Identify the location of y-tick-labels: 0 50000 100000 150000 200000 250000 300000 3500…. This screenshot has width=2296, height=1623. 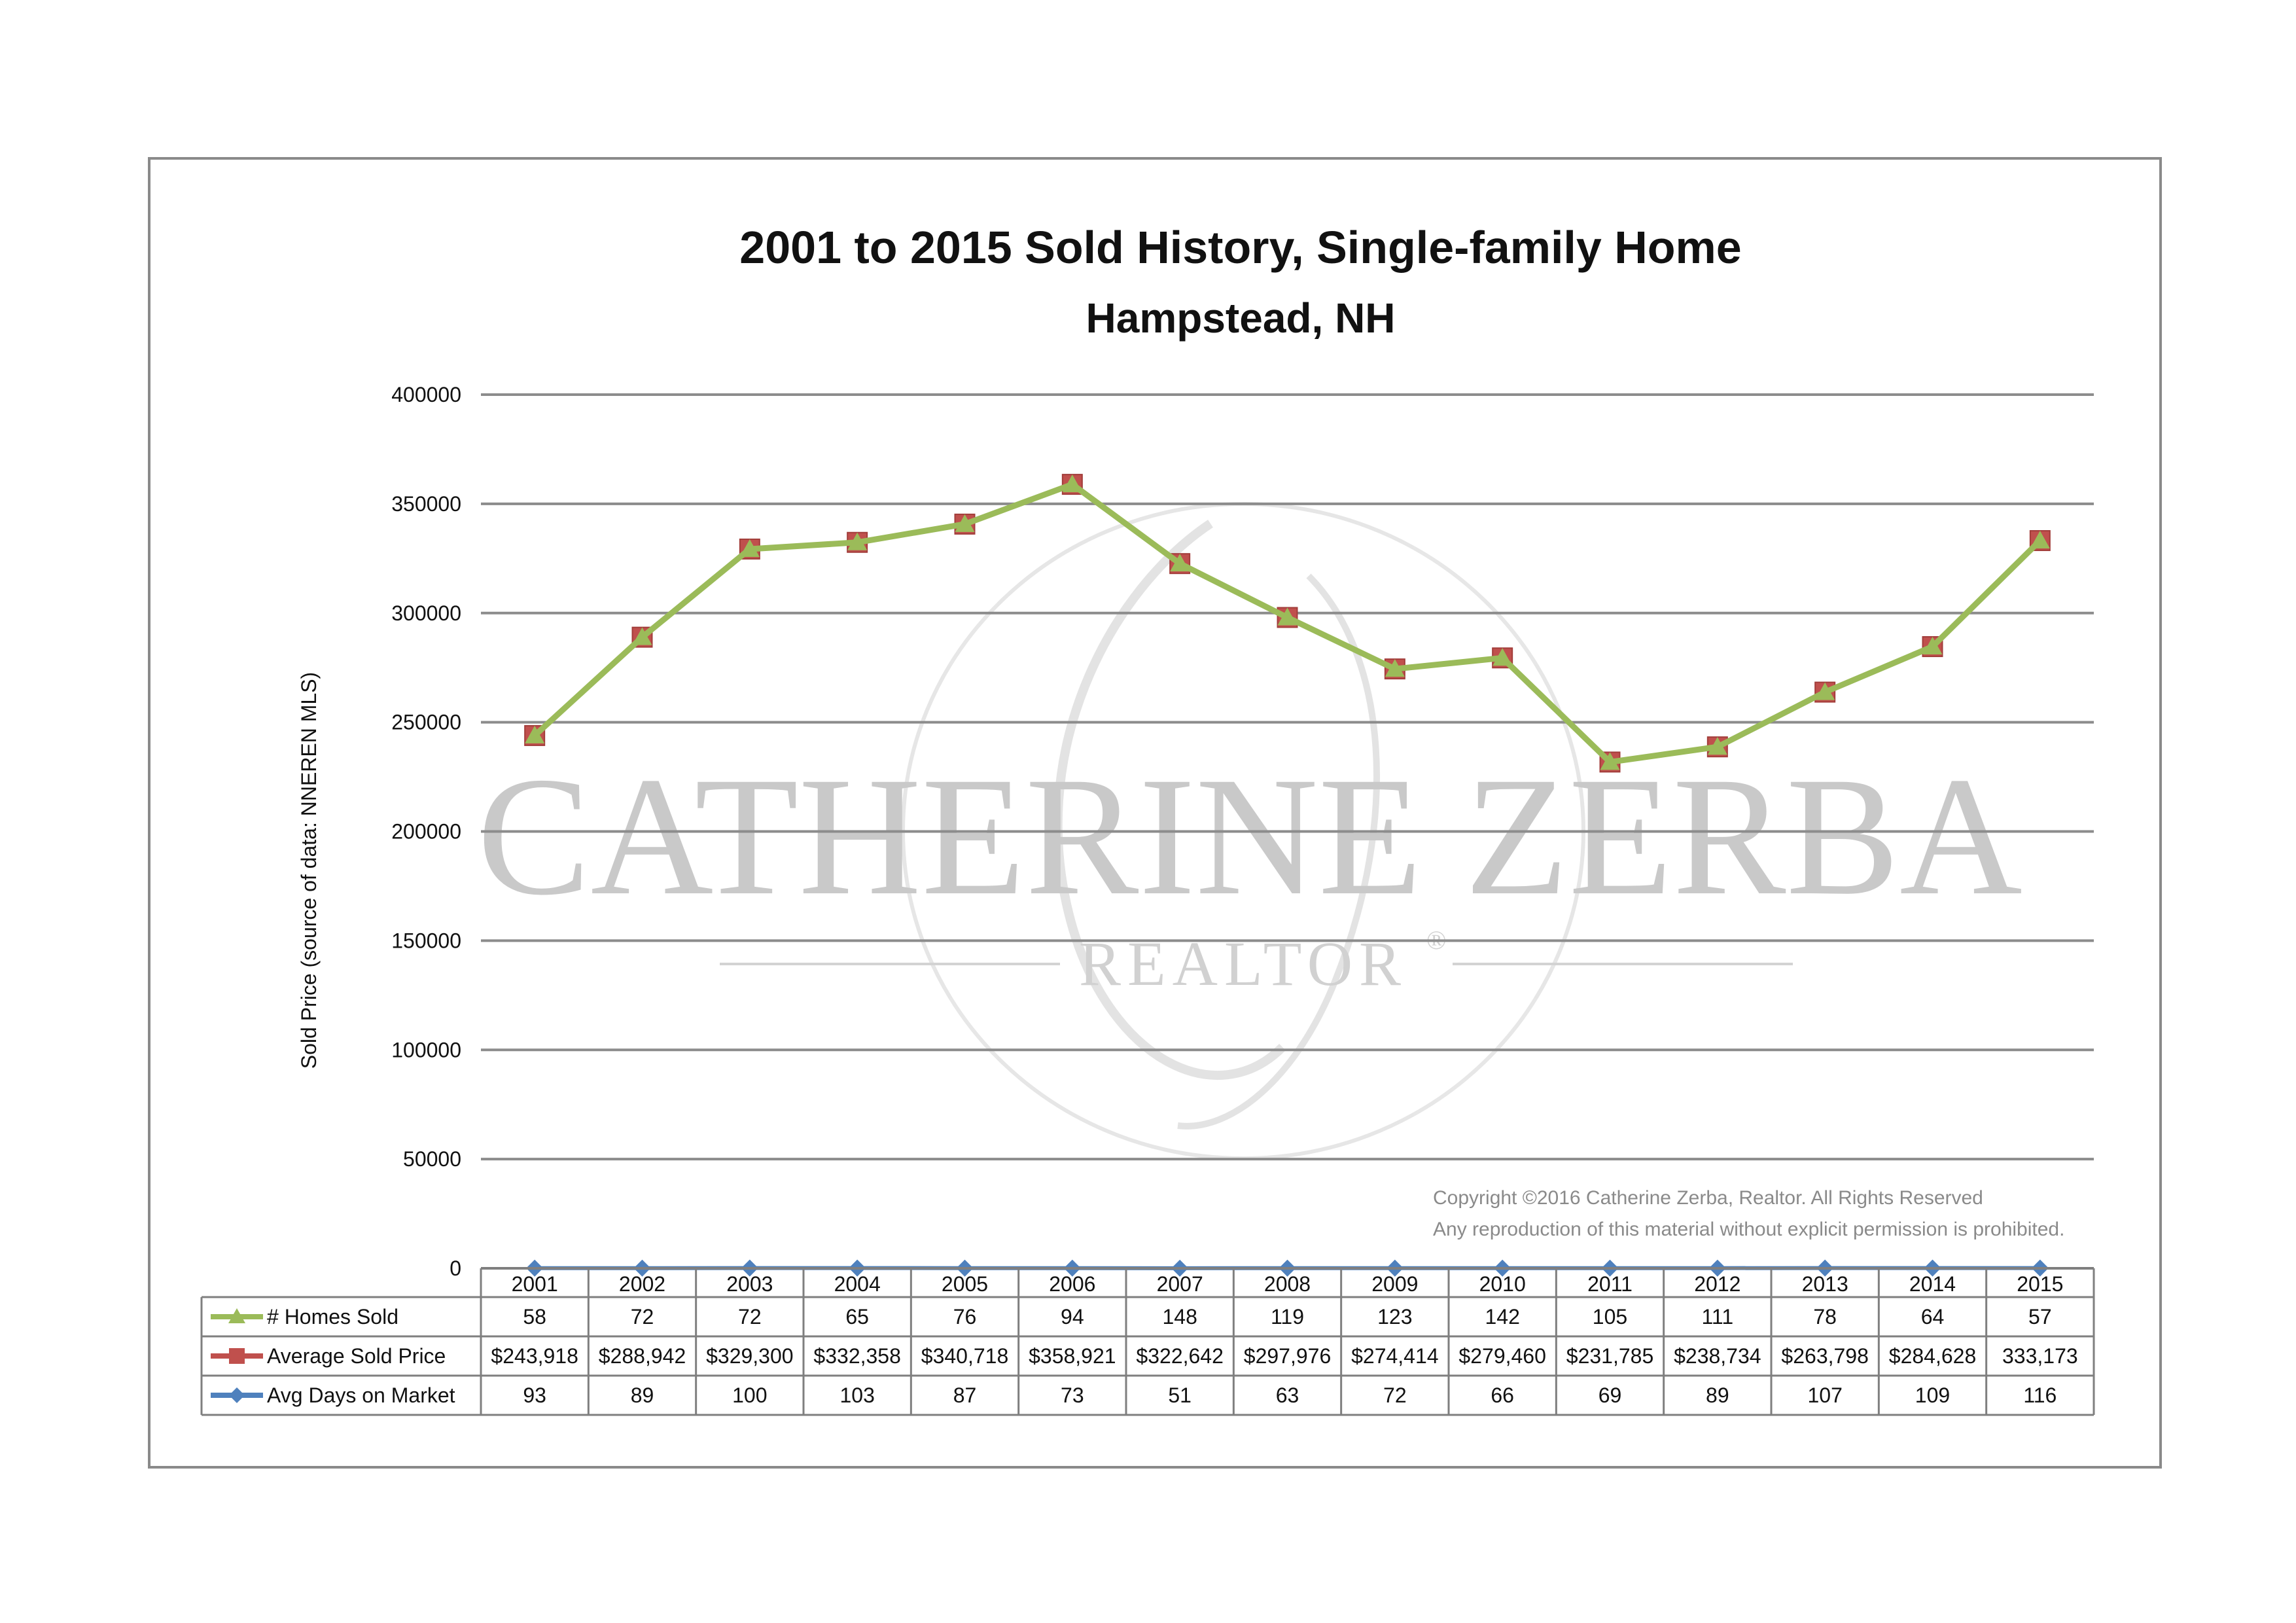
(426, 832).